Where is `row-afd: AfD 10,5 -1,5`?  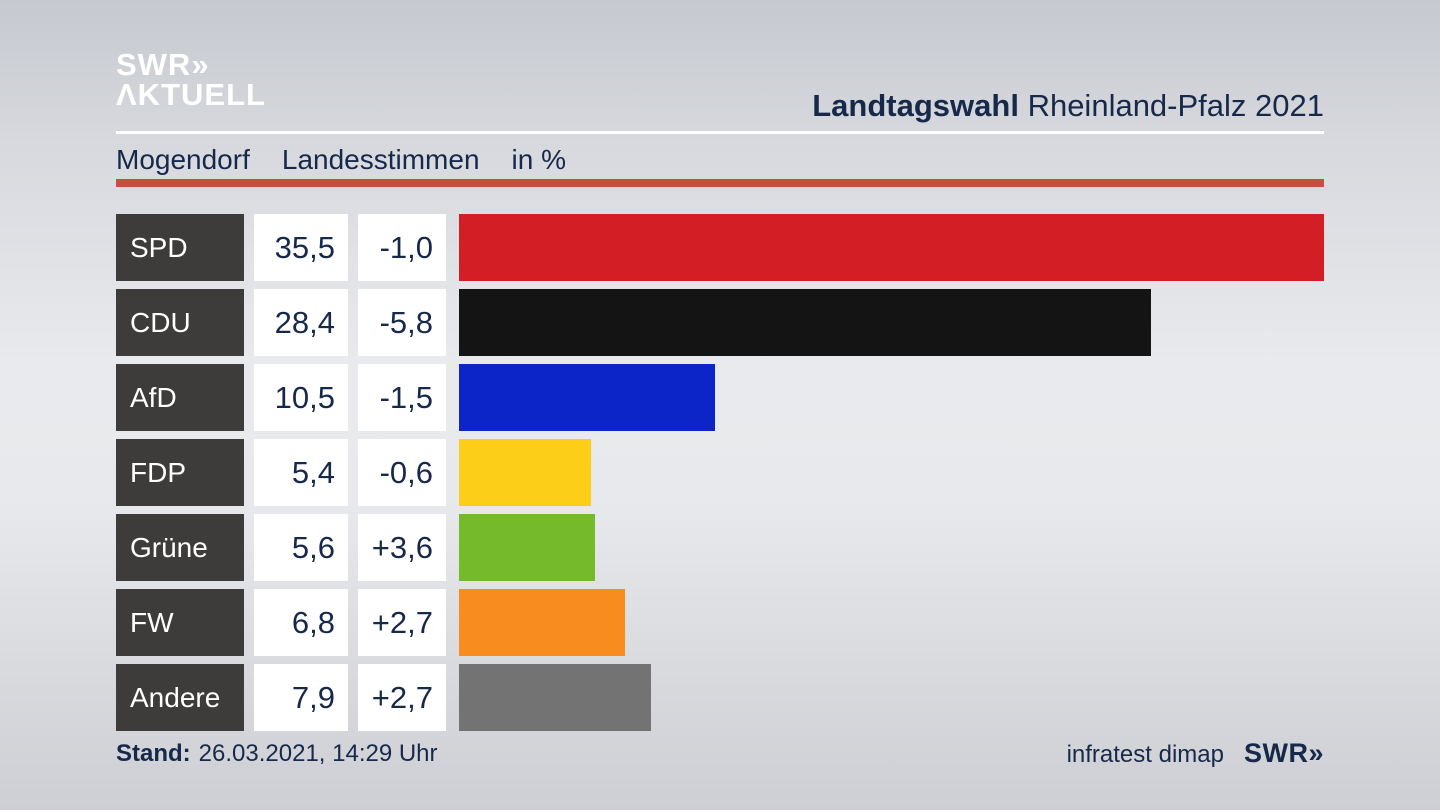 row-afd: AfD 10,5 -1,5 is located at coordinates (720, 397).